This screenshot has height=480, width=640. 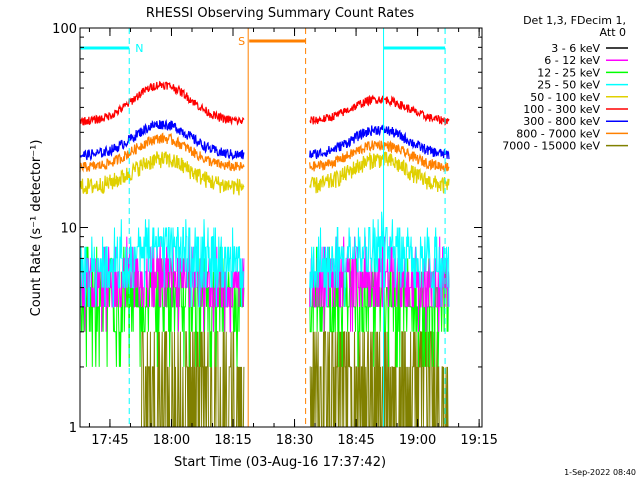 What do you see at coordinates (68, 229) in the screenshot?
I see `y-tick-label: 10` at bounding box center [68, 229].